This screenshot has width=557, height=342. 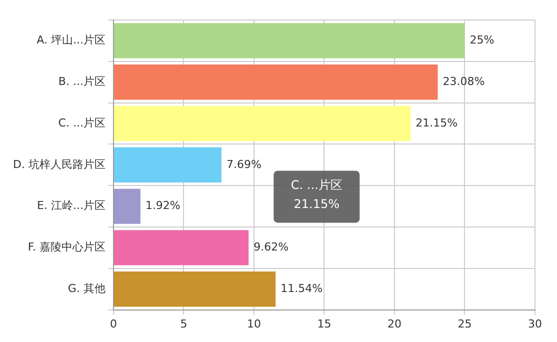 What do you see at coordinates (301, 288) in the screenshot?
I see `data-label: 11.54%` at bounding box center [301, 288].